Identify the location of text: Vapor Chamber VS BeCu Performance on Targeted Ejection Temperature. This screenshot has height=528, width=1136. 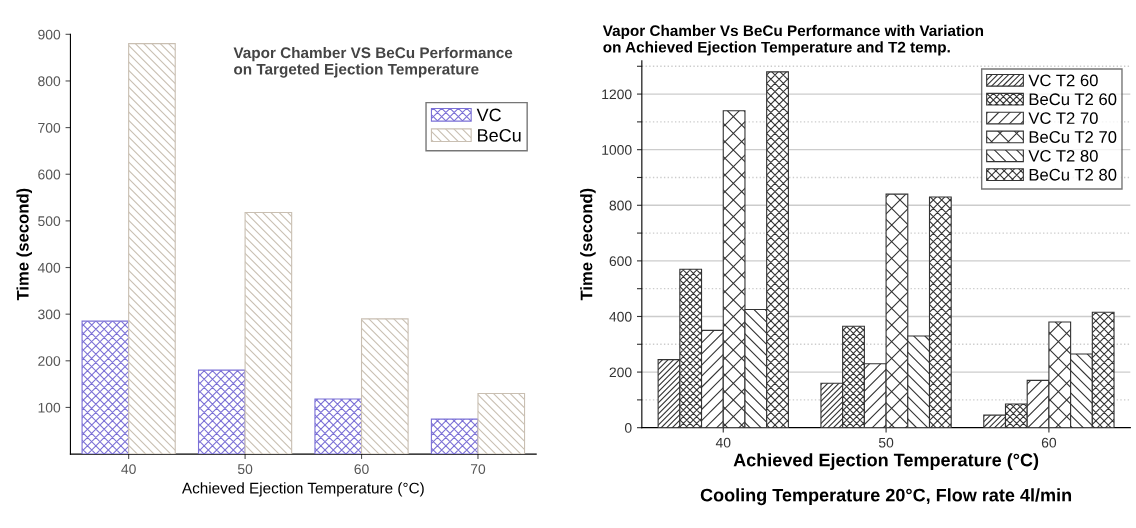
(373, 62).